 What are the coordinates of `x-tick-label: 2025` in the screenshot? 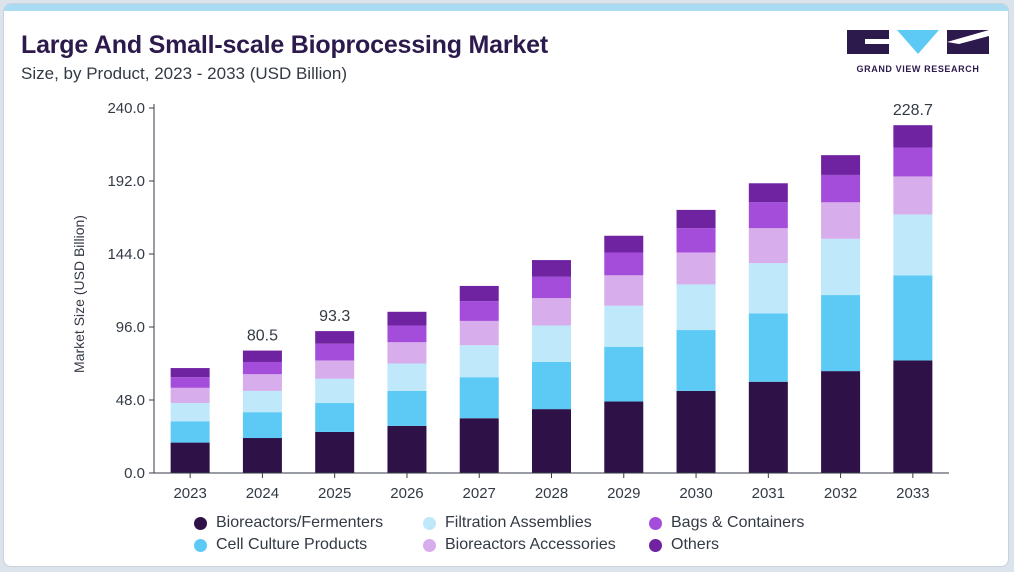 It's located at (334, 493).